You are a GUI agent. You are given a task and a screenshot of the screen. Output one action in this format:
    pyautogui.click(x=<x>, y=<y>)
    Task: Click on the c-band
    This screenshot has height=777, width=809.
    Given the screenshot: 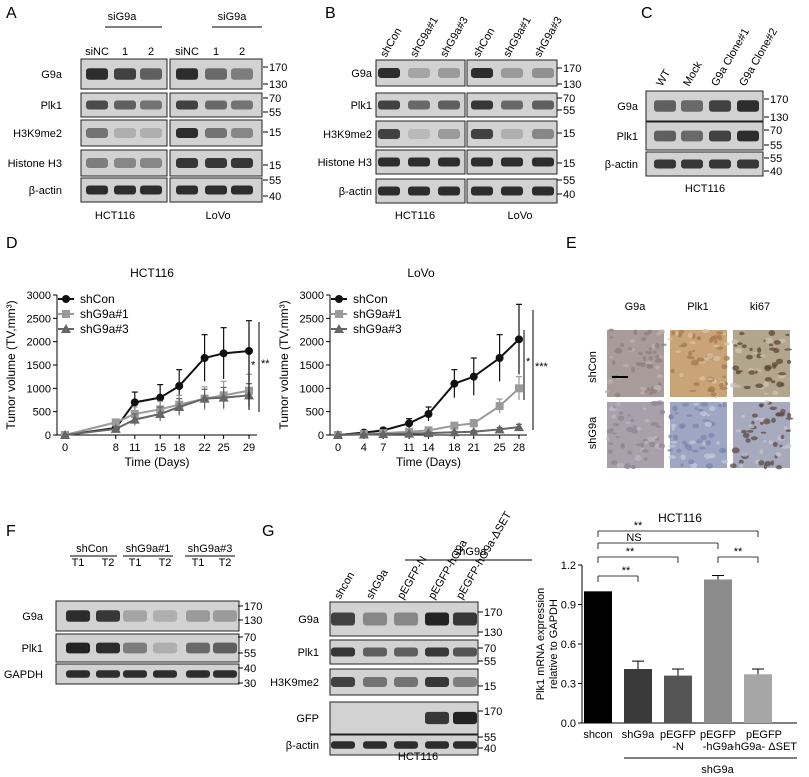 What is the action you would take?
    pyautogui.click(x=692, y=136)
    